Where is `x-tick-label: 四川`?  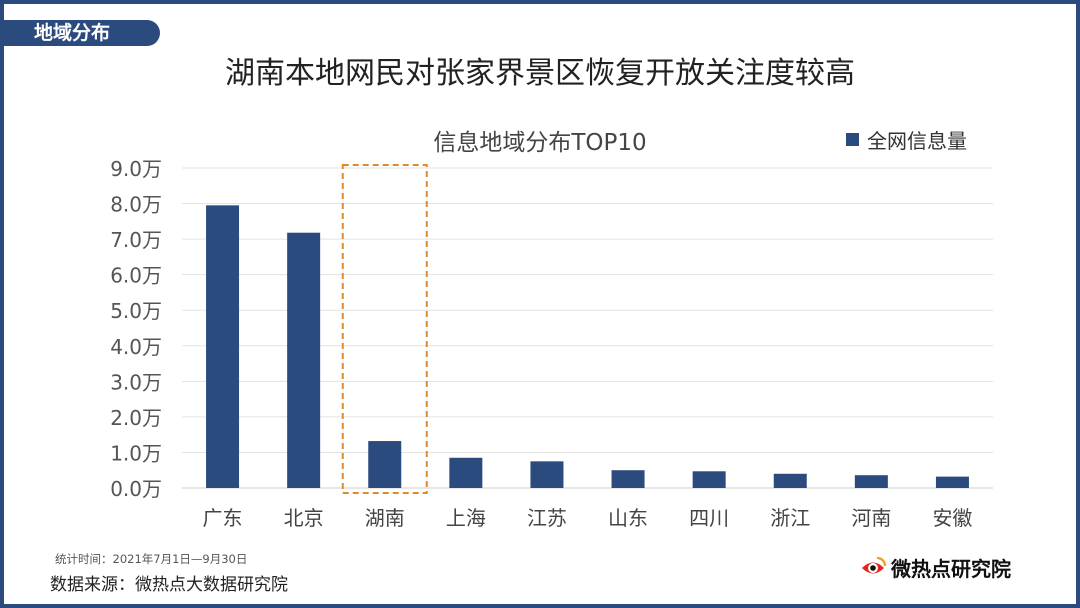 x-tick-label: 四川 is located at coordinates (709, 518).